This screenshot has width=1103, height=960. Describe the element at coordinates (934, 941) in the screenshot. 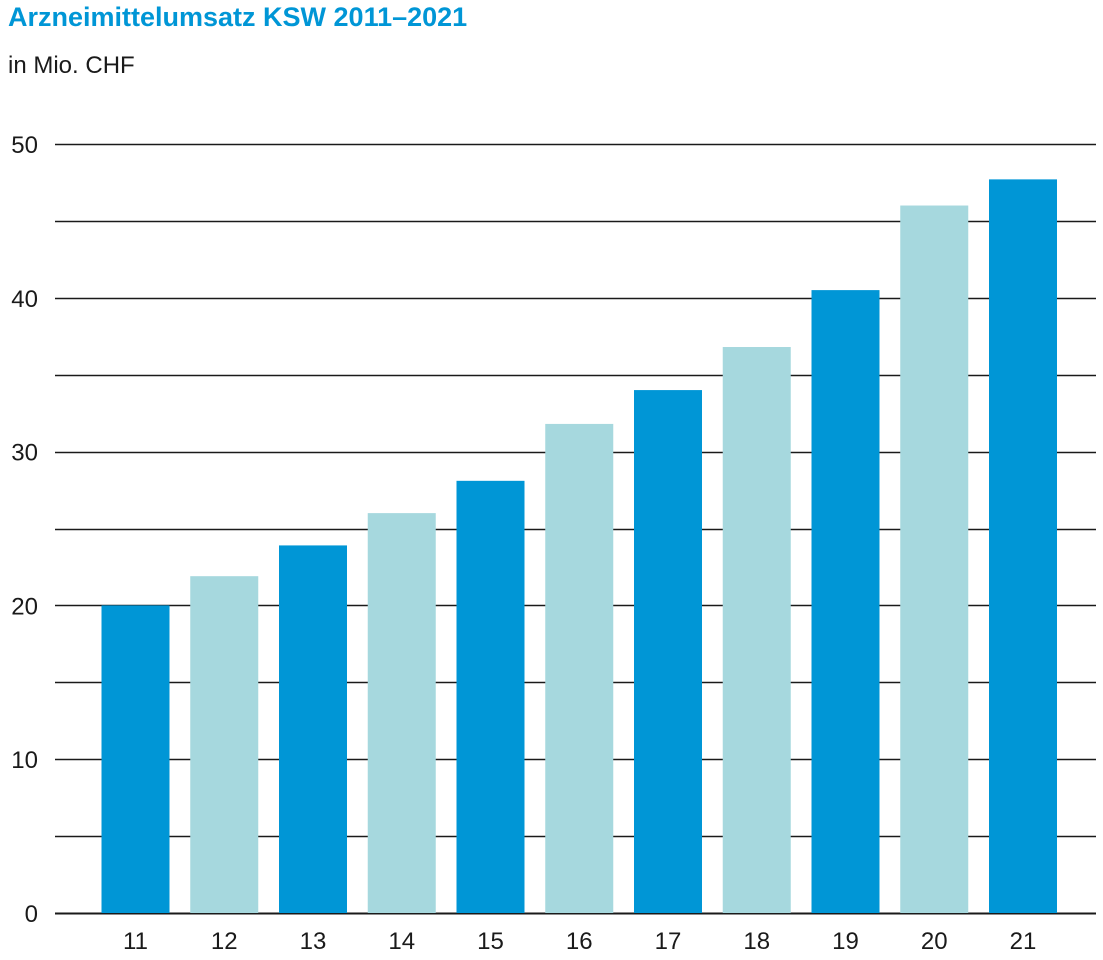

I see `x-tick-label: 20` at that location.